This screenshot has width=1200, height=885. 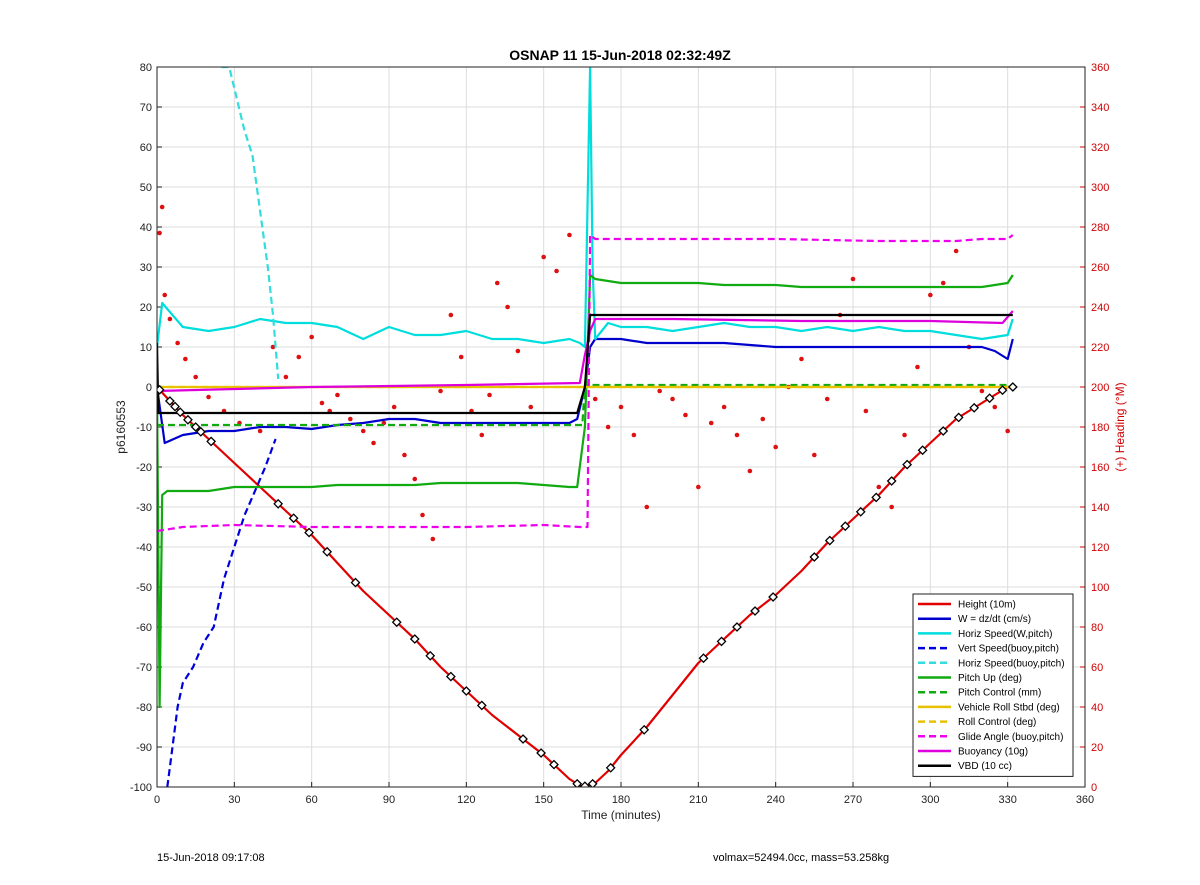 What do you see at coordinates (141, 788) in the screenshot?
I see `y-tick-label: -100` at bounding box center [141, 788].